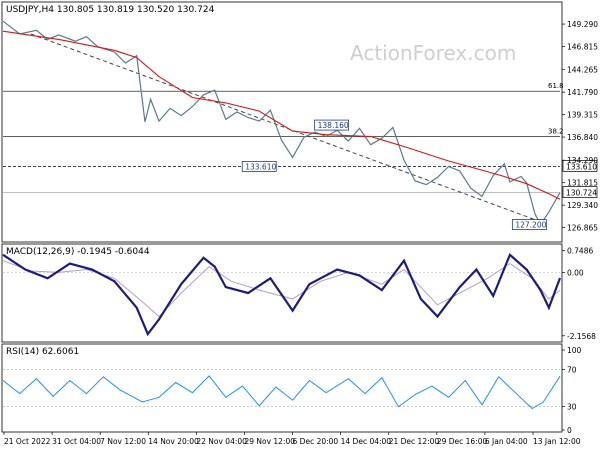 The width and height of the screenshot is (600, 450). I want to click on y-tick-label: 0.00, so click(575, 272).